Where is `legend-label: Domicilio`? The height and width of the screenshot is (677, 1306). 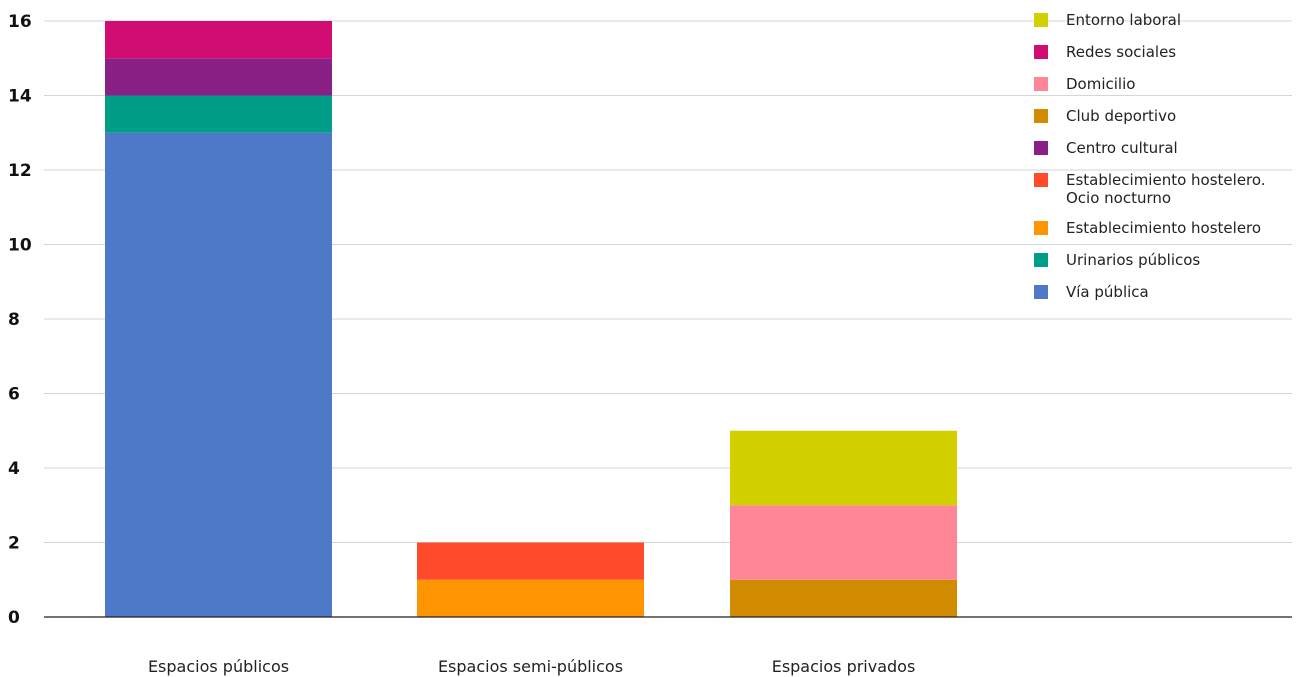 legend-label: Domicilio is located at coordinates (1101, 84).